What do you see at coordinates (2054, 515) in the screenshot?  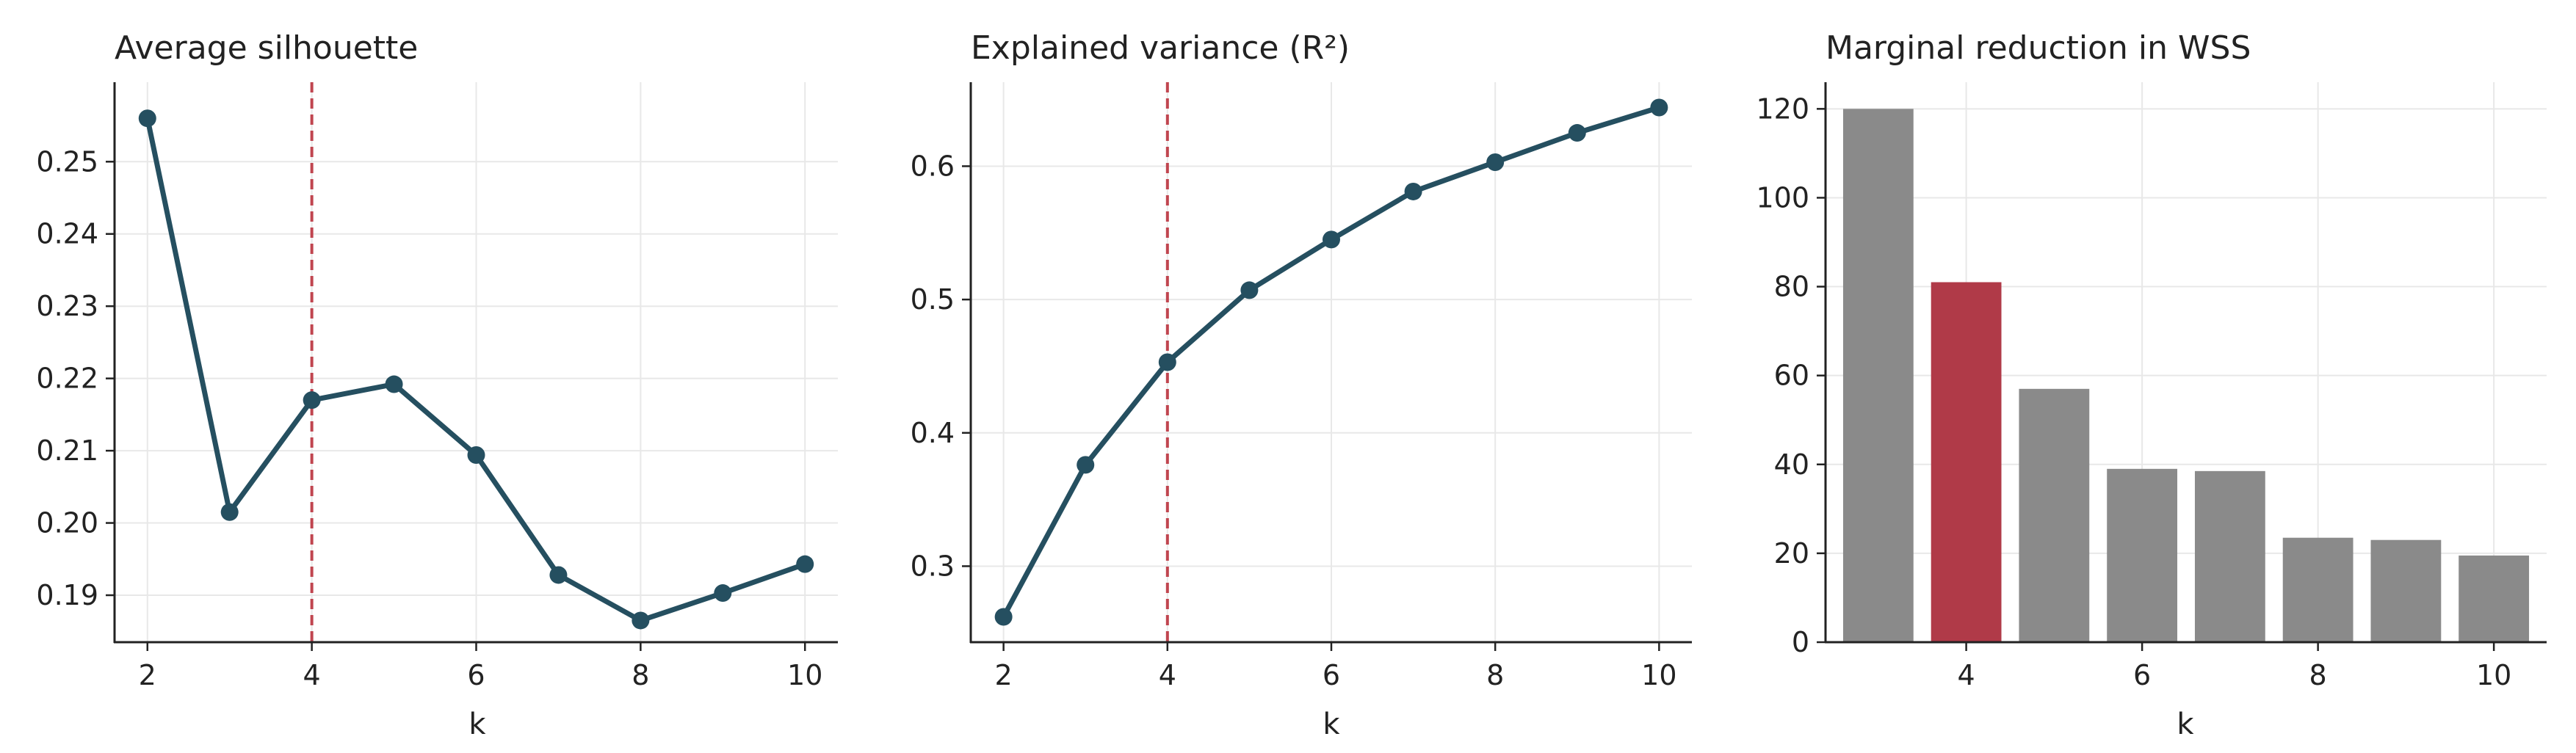 I see `wss-reduction-bar-k5` at bounding box center [2054, 515].